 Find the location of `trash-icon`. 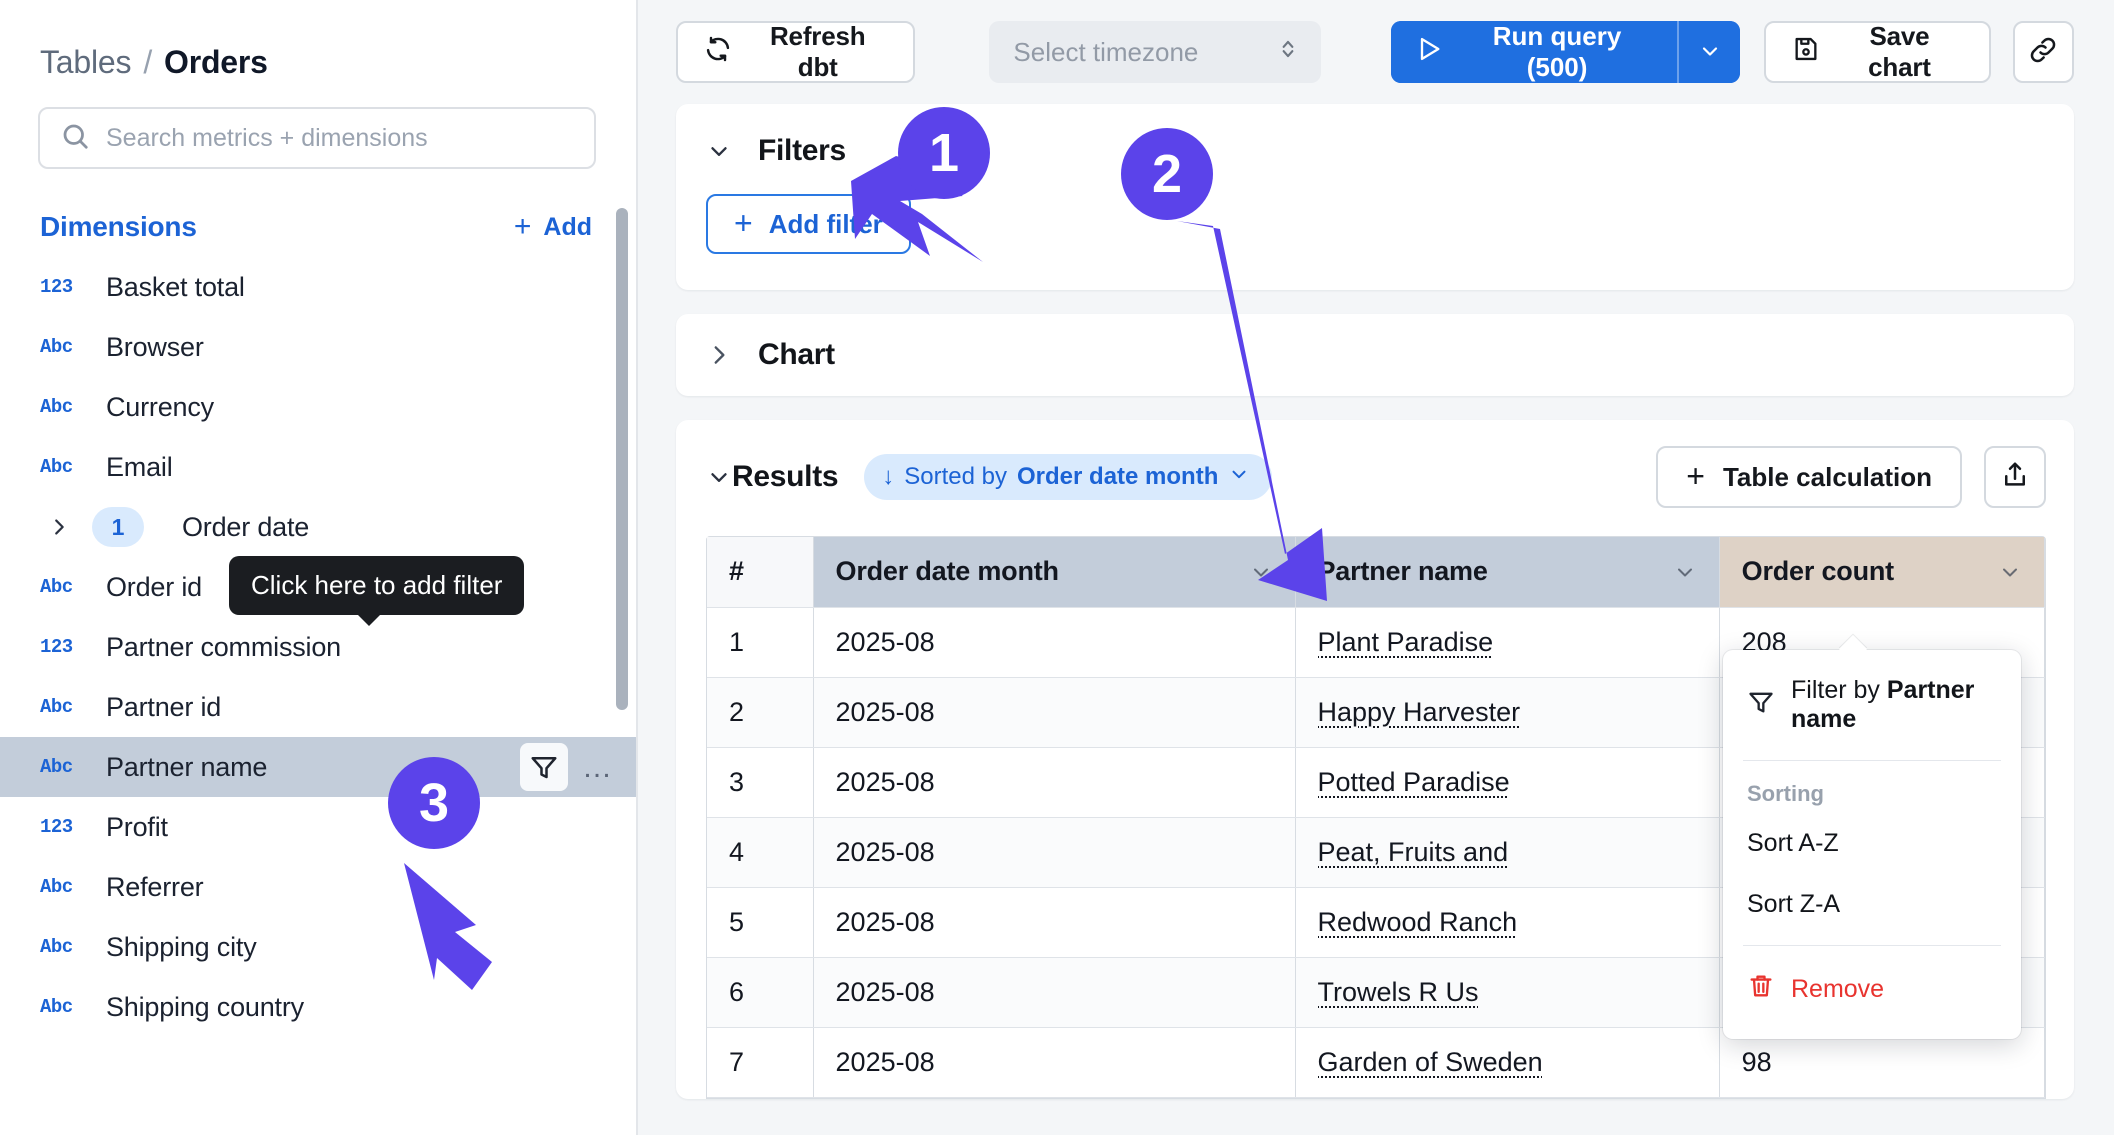

trash-icon is located at coordinates (1761, 989).